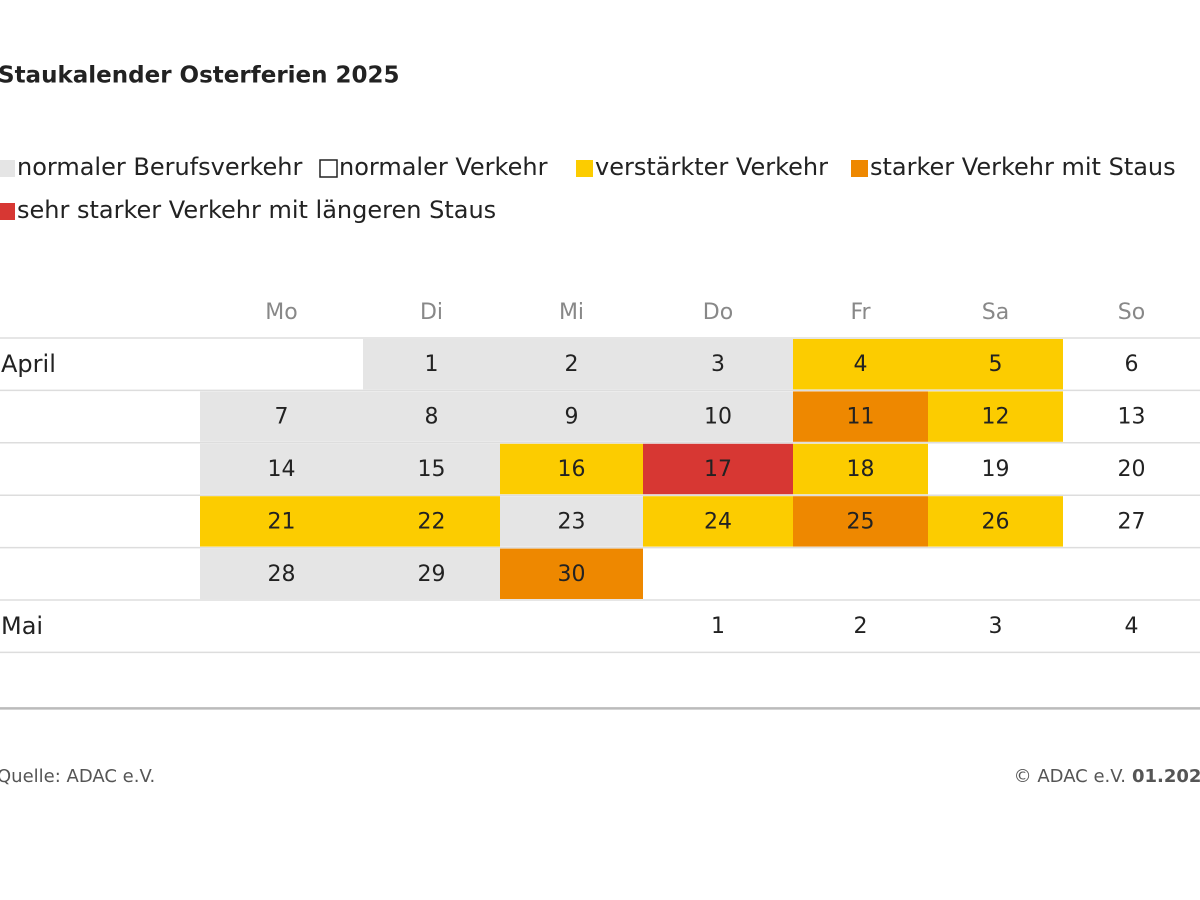  I want to click on month-label: Mai, so click(22, 626).